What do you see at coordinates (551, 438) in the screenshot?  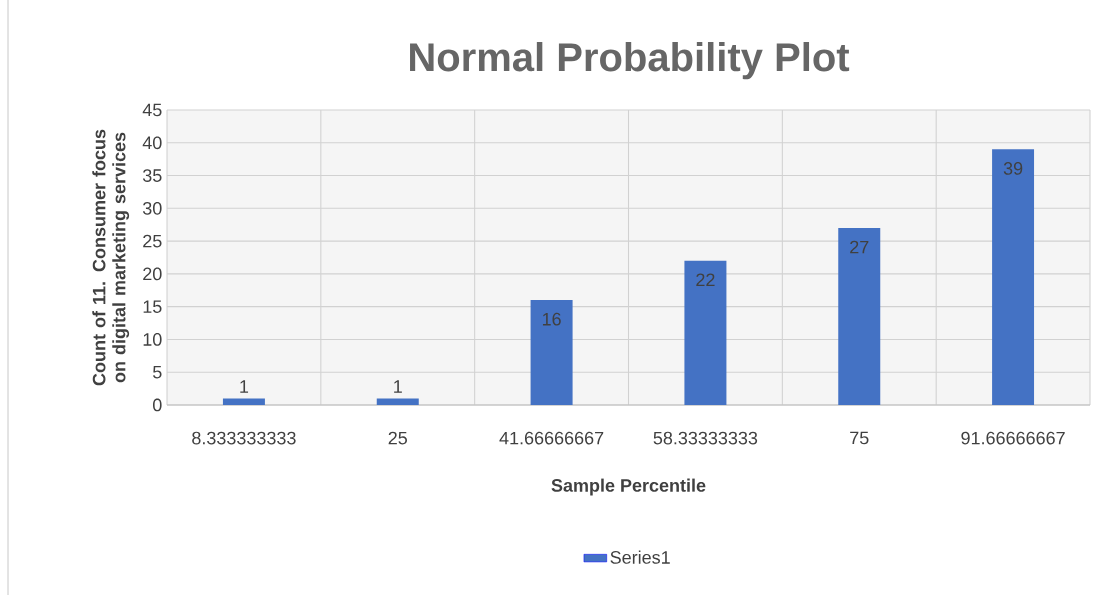 I see `x-tick-label: 41.66666667` at bounding box center [551, 438].